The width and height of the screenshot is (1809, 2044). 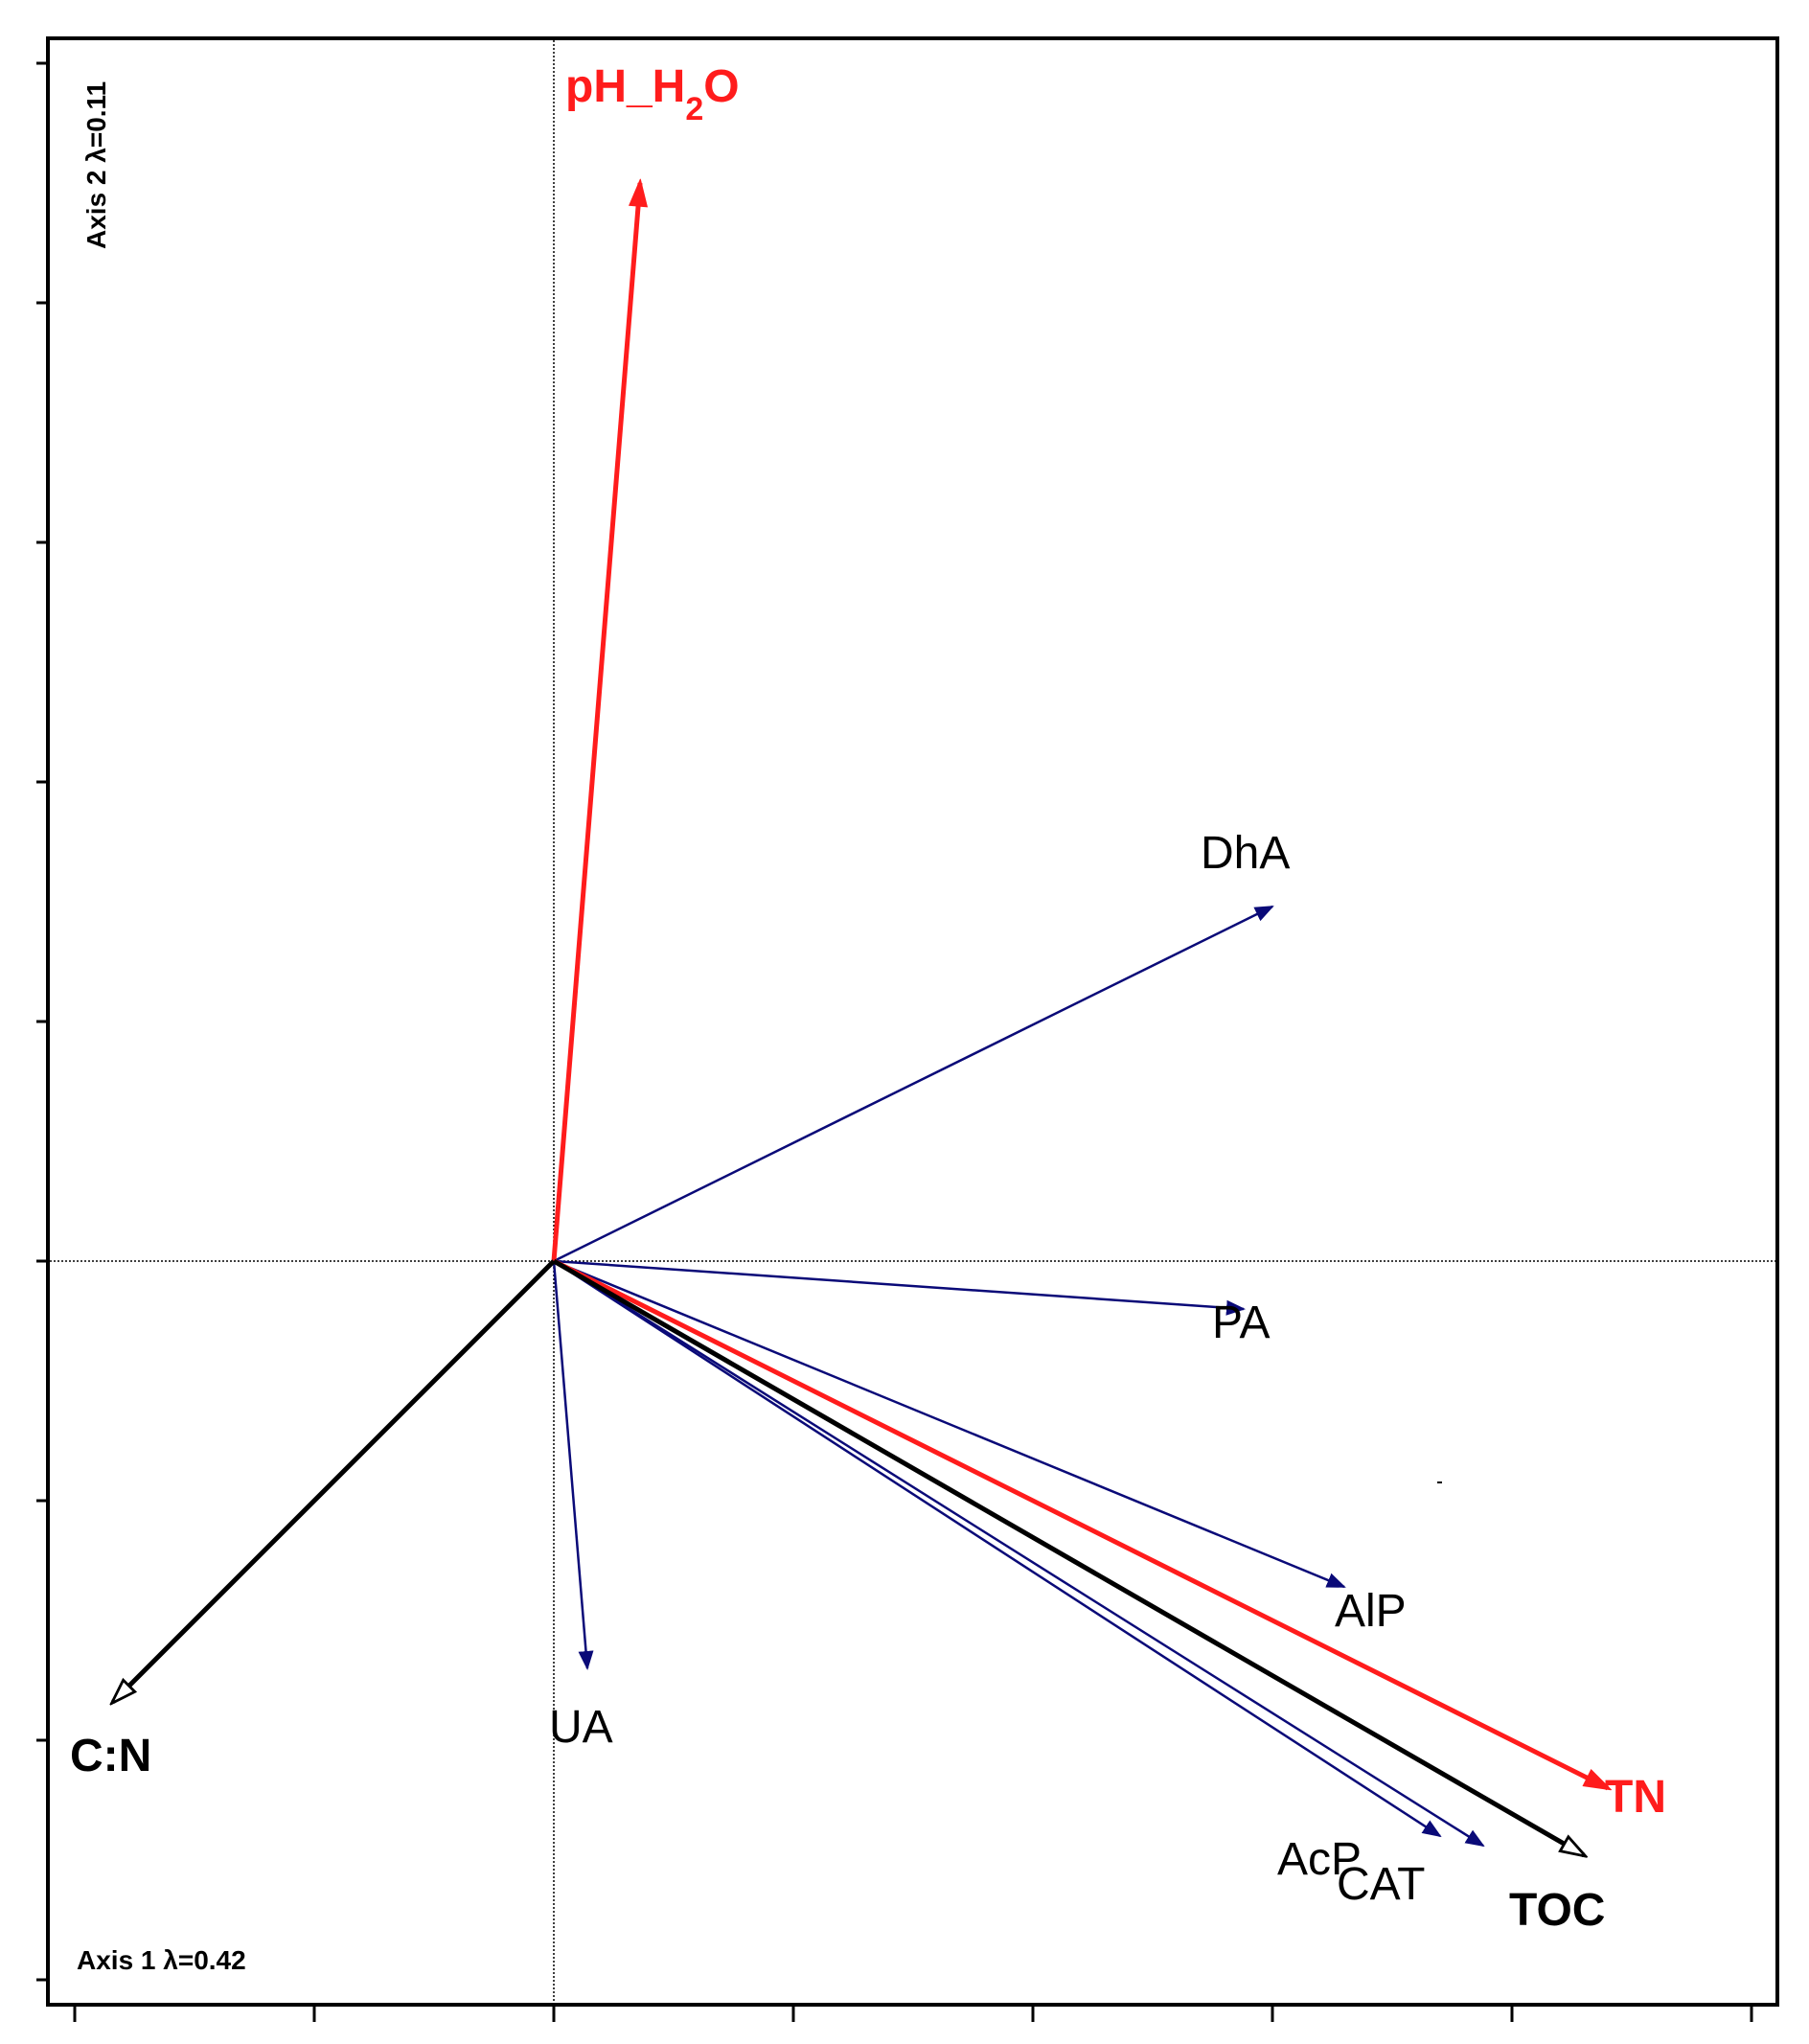 I want to click on label-ph-h: pH_H2O, so click(x=652, y=94).